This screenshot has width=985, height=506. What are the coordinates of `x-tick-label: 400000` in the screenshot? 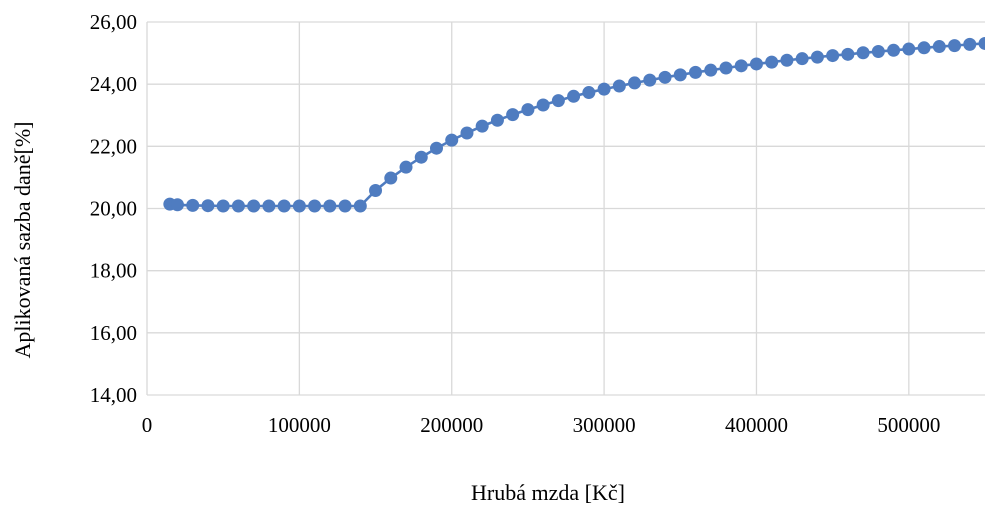 It's located at (756, 425).